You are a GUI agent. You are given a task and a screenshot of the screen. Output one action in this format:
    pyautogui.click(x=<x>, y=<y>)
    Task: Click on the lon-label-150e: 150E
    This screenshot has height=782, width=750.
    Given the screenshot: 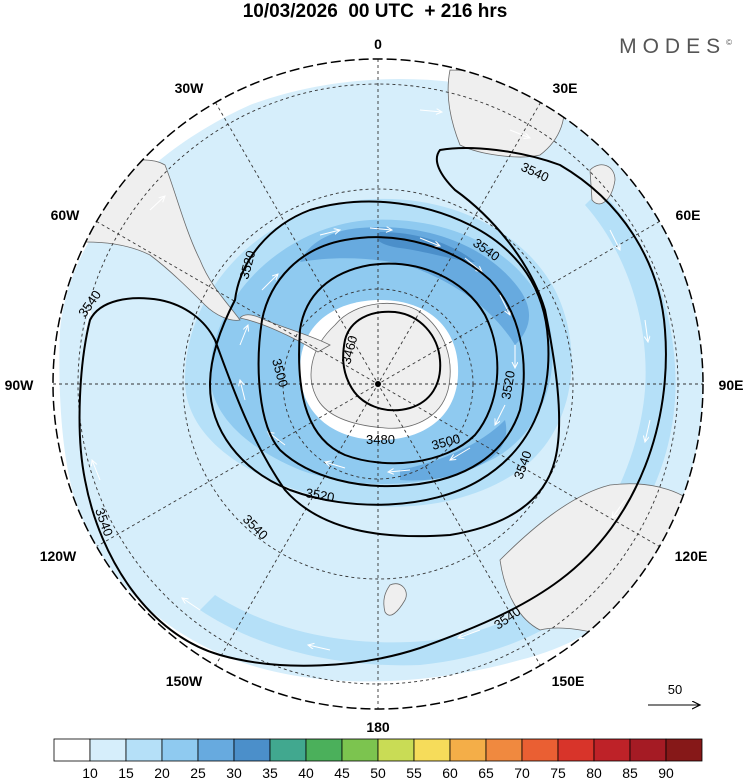 What is the action you would take?
    pyautogui.click(x=568, y=681)
    